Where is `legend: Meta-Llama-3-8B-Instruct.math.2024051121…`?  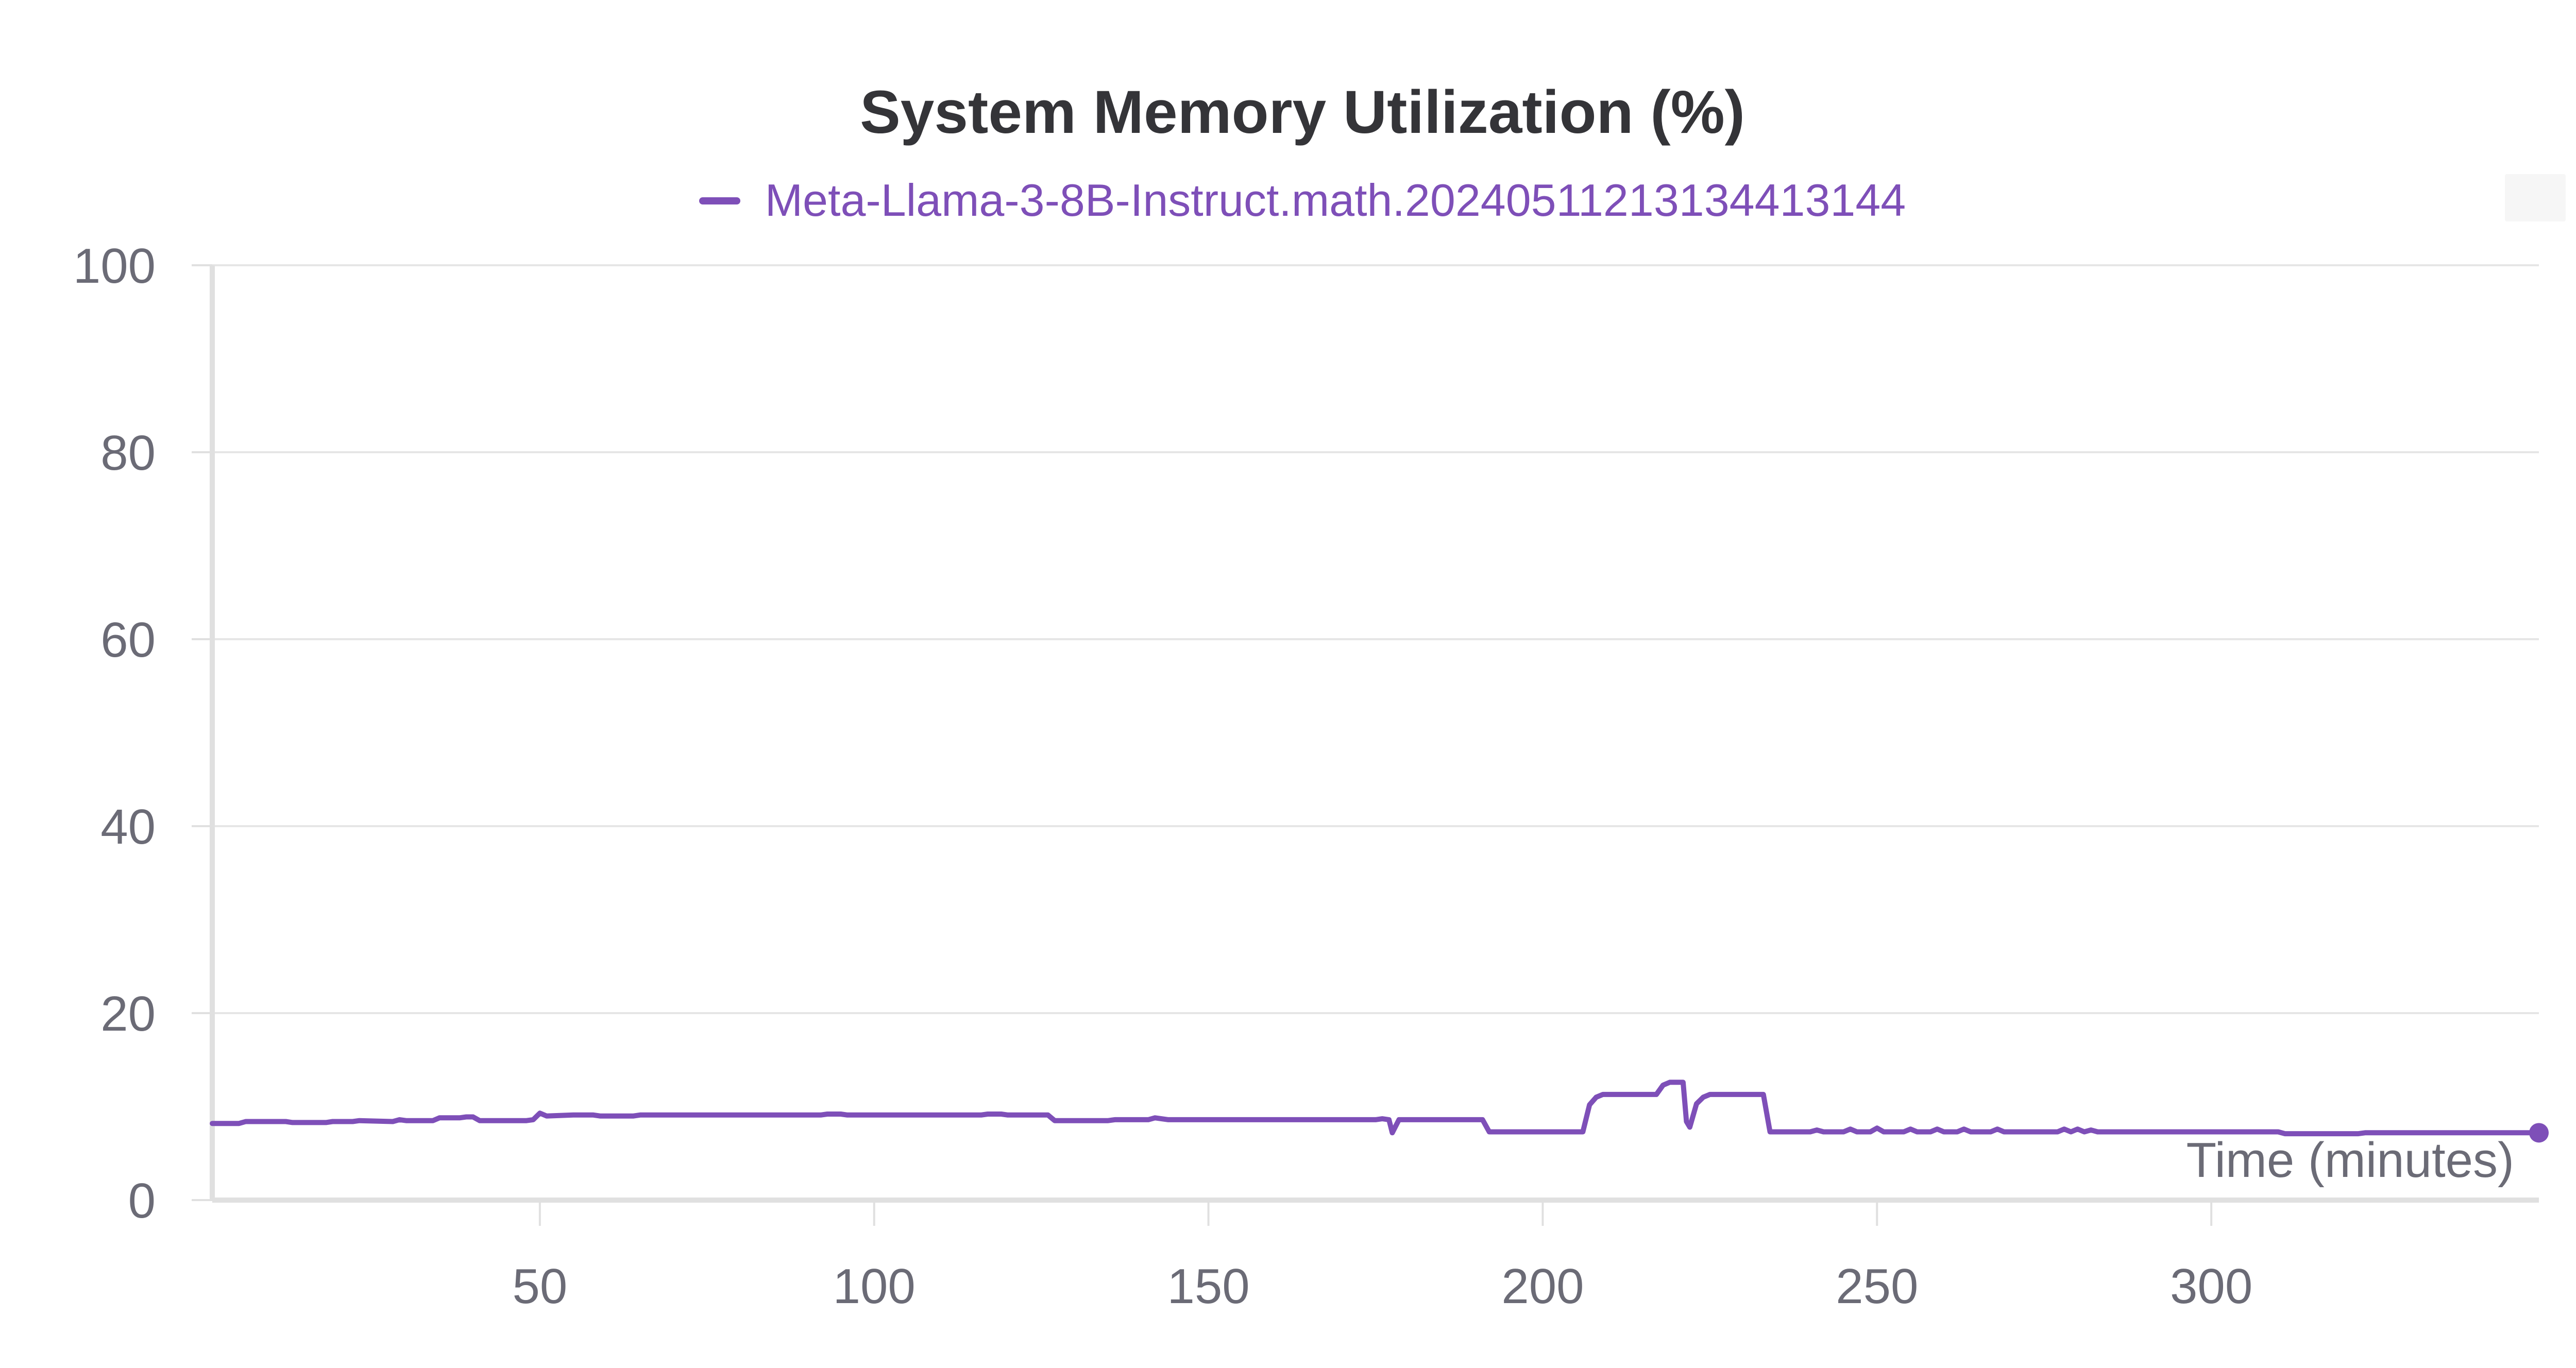
legend: Meta-Llama-3-8B-Instruct.math.2024051121… is located at coordinates (1288, 200).